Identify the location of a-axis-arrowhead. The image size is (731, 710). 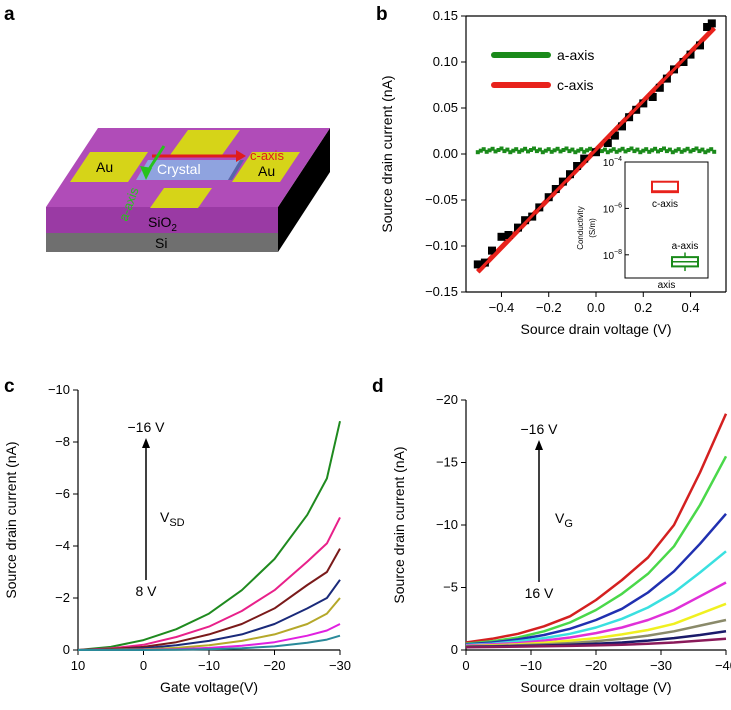
(146, 173).